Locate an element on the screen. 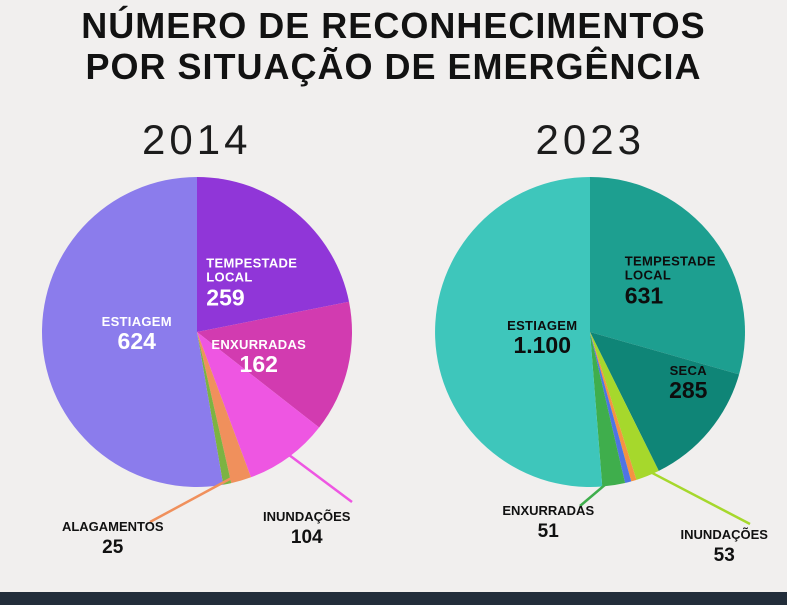 The width and height of the screenshot is (787, 605). pie-slice-alagamentos is located at coordinates (223, 407).